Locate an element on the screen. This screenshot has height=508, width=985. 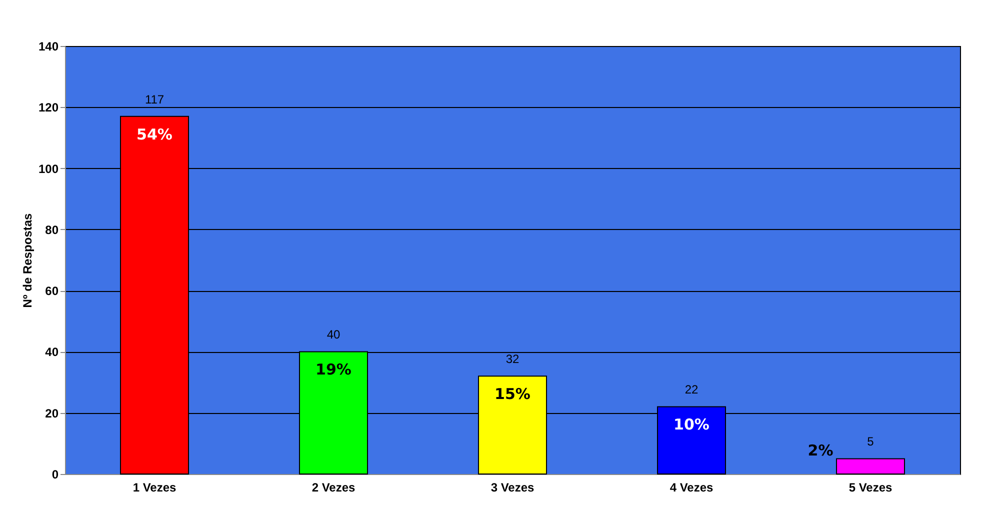
y-axis-title: Nº de Respostas is located at coordinates (27, 260).